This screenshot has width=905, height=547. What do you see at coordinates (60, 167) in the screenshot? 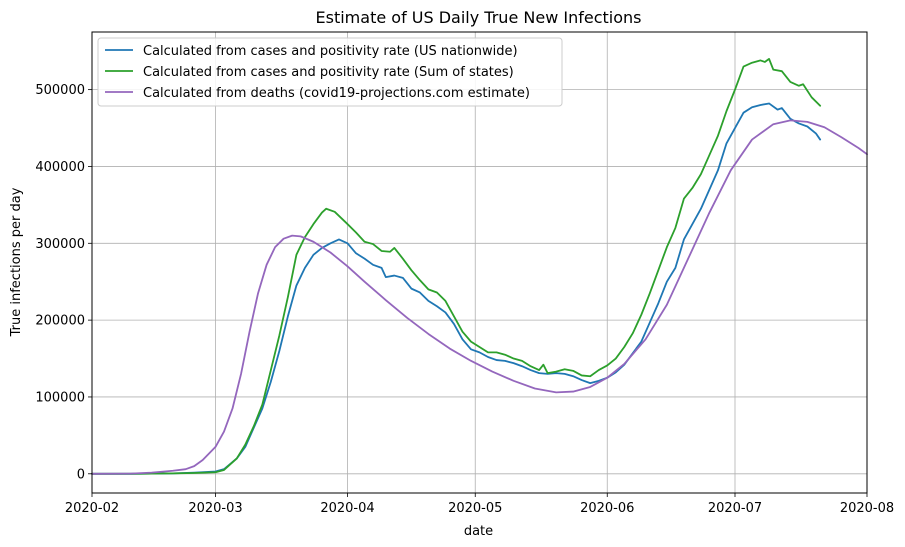
I see `y-tick-label: 400000` at bounding box center [60, 167].